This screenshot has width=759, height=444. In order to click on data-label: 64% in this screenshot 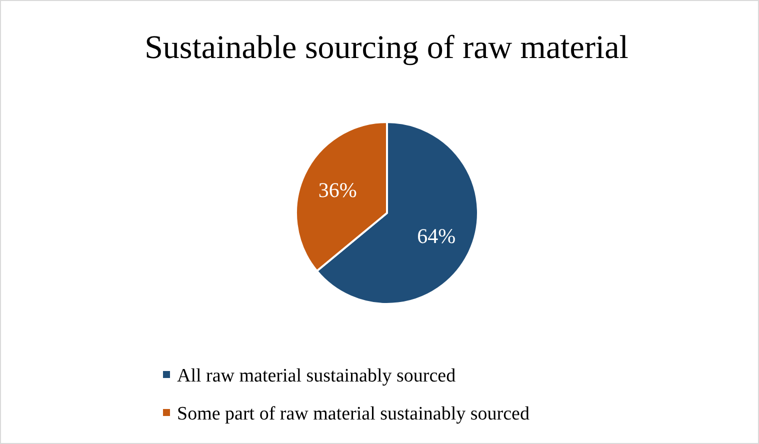, I will do `click(436, 236)`.